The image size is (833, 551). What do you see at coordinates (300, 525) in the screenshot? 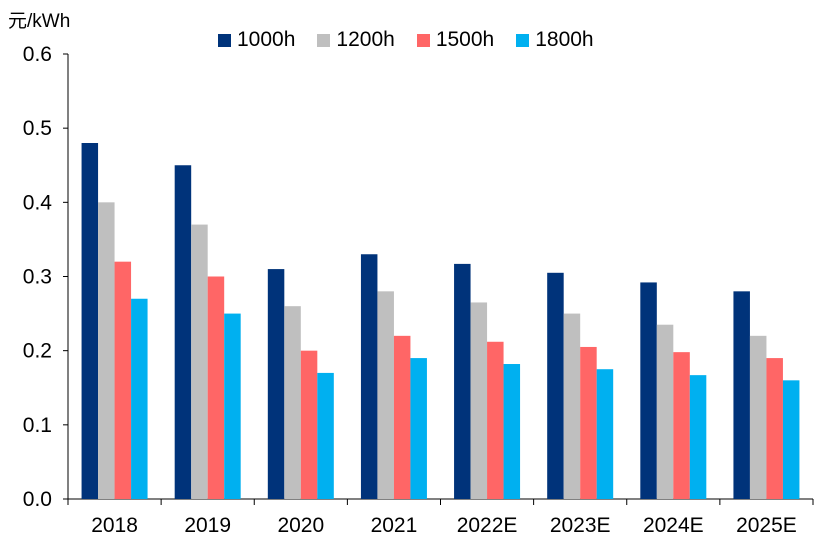
I see `x-tick-label: 2020` at bounding box center [300, 525].